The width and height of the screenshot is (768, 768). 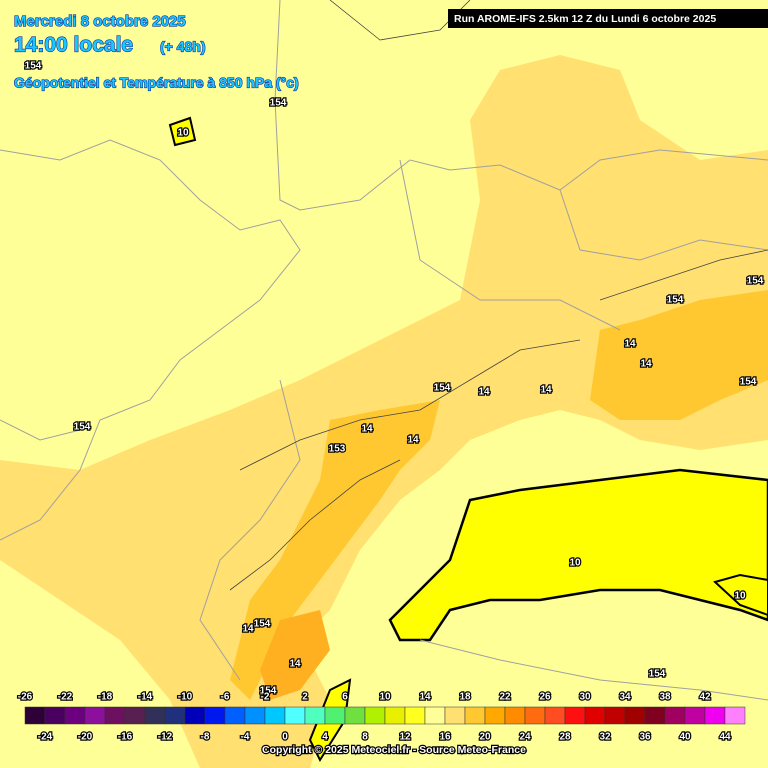 I want to click on legend-label: 20, so click(x=485, y=737).